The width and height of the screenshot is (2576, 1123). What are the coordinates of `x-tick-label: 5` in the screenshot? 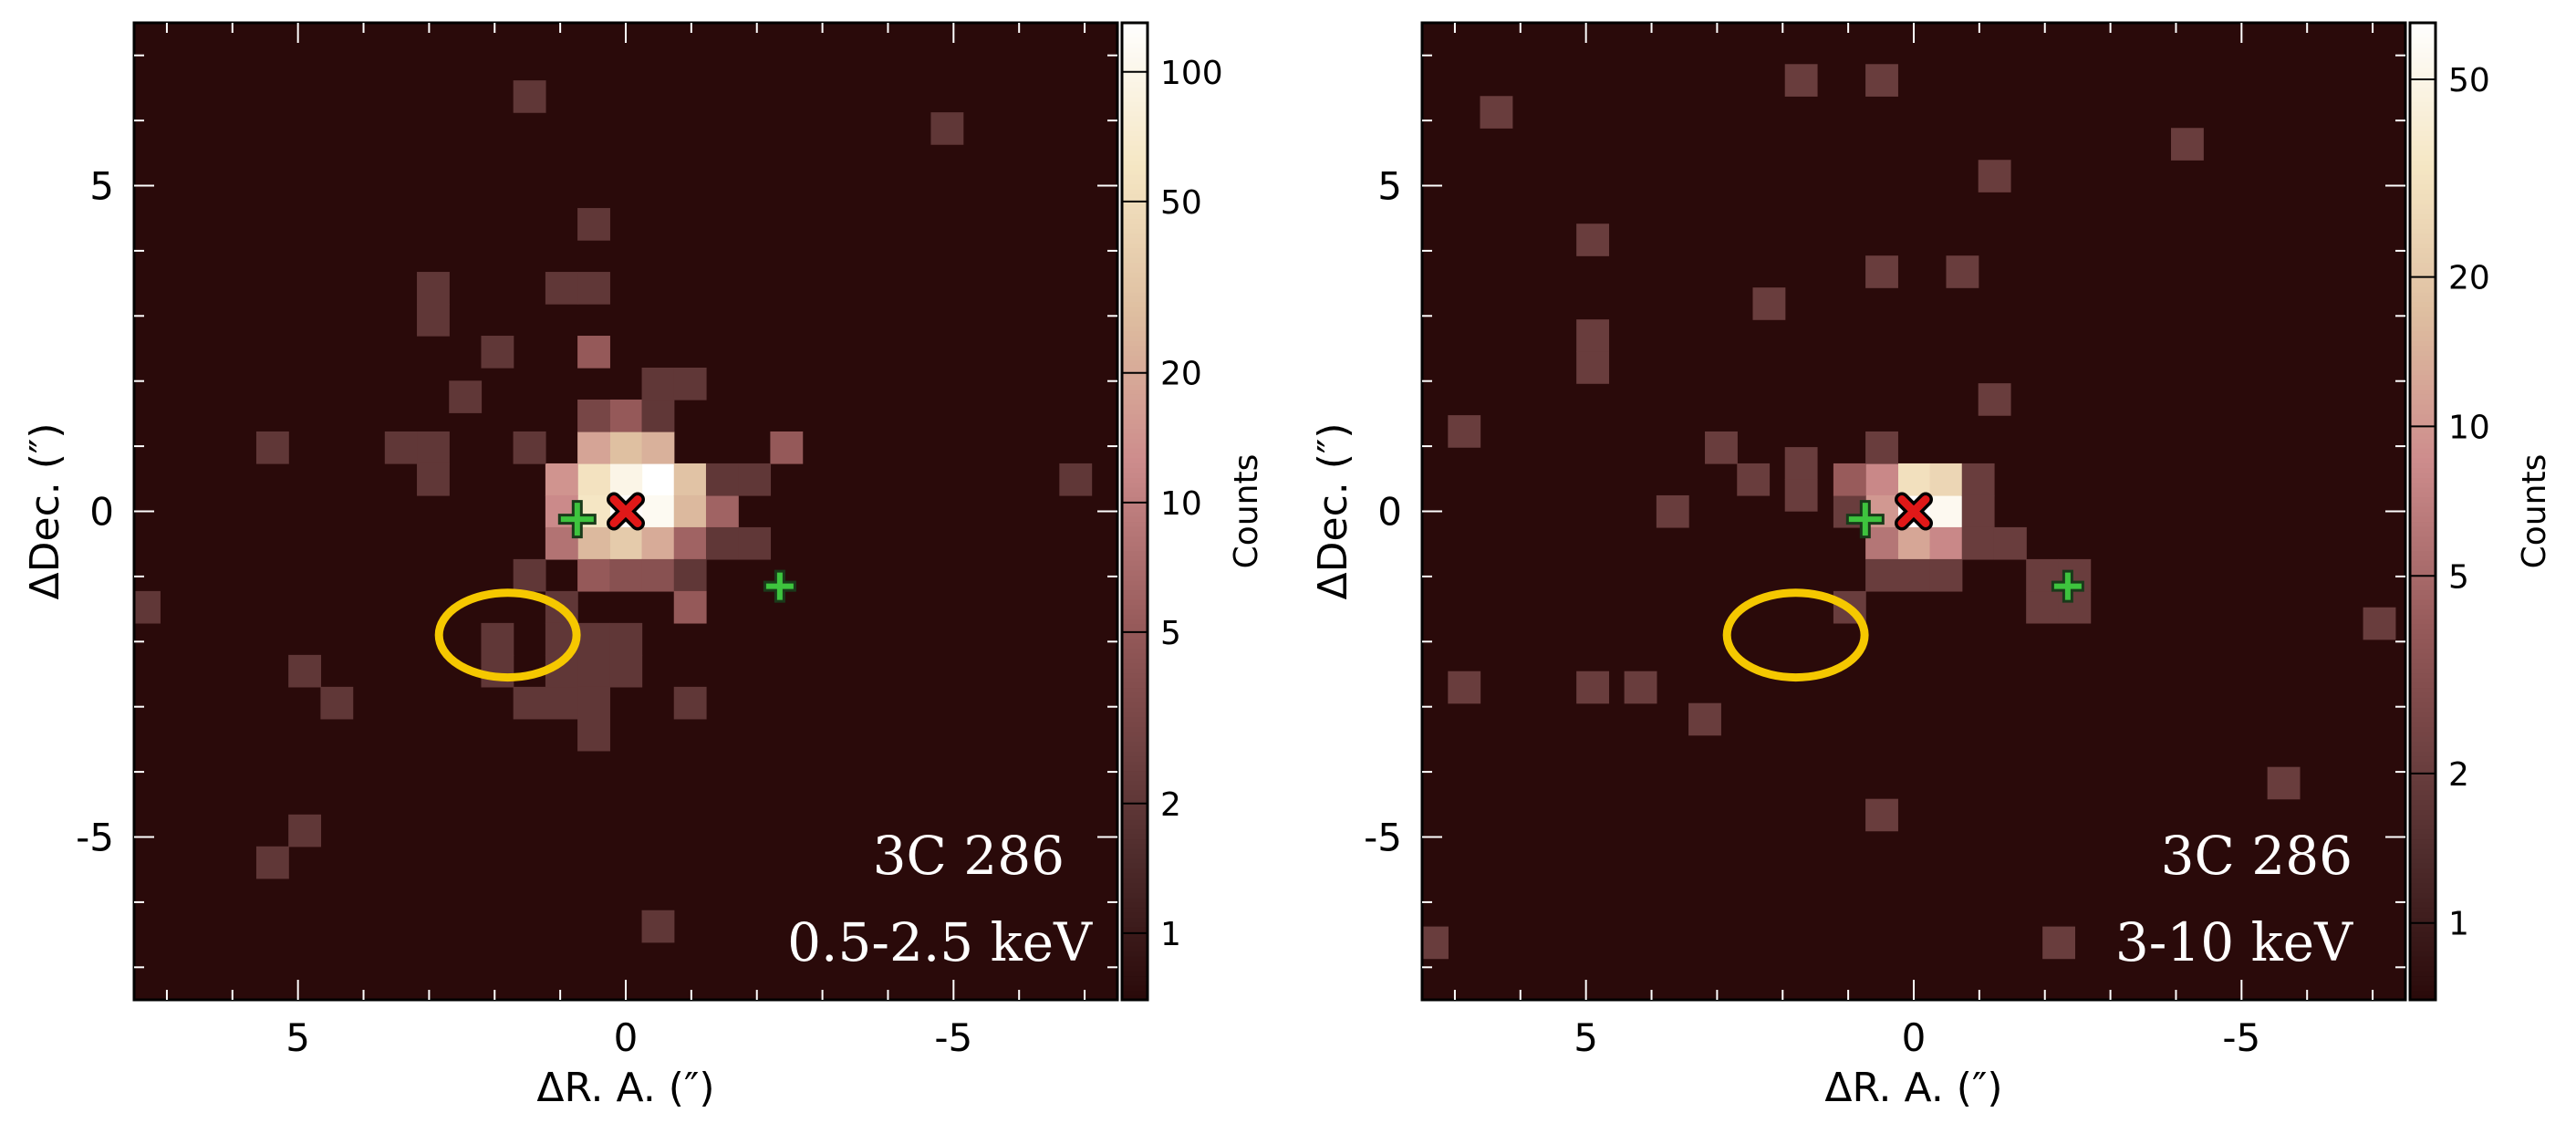 It's located at (1586, 1037).